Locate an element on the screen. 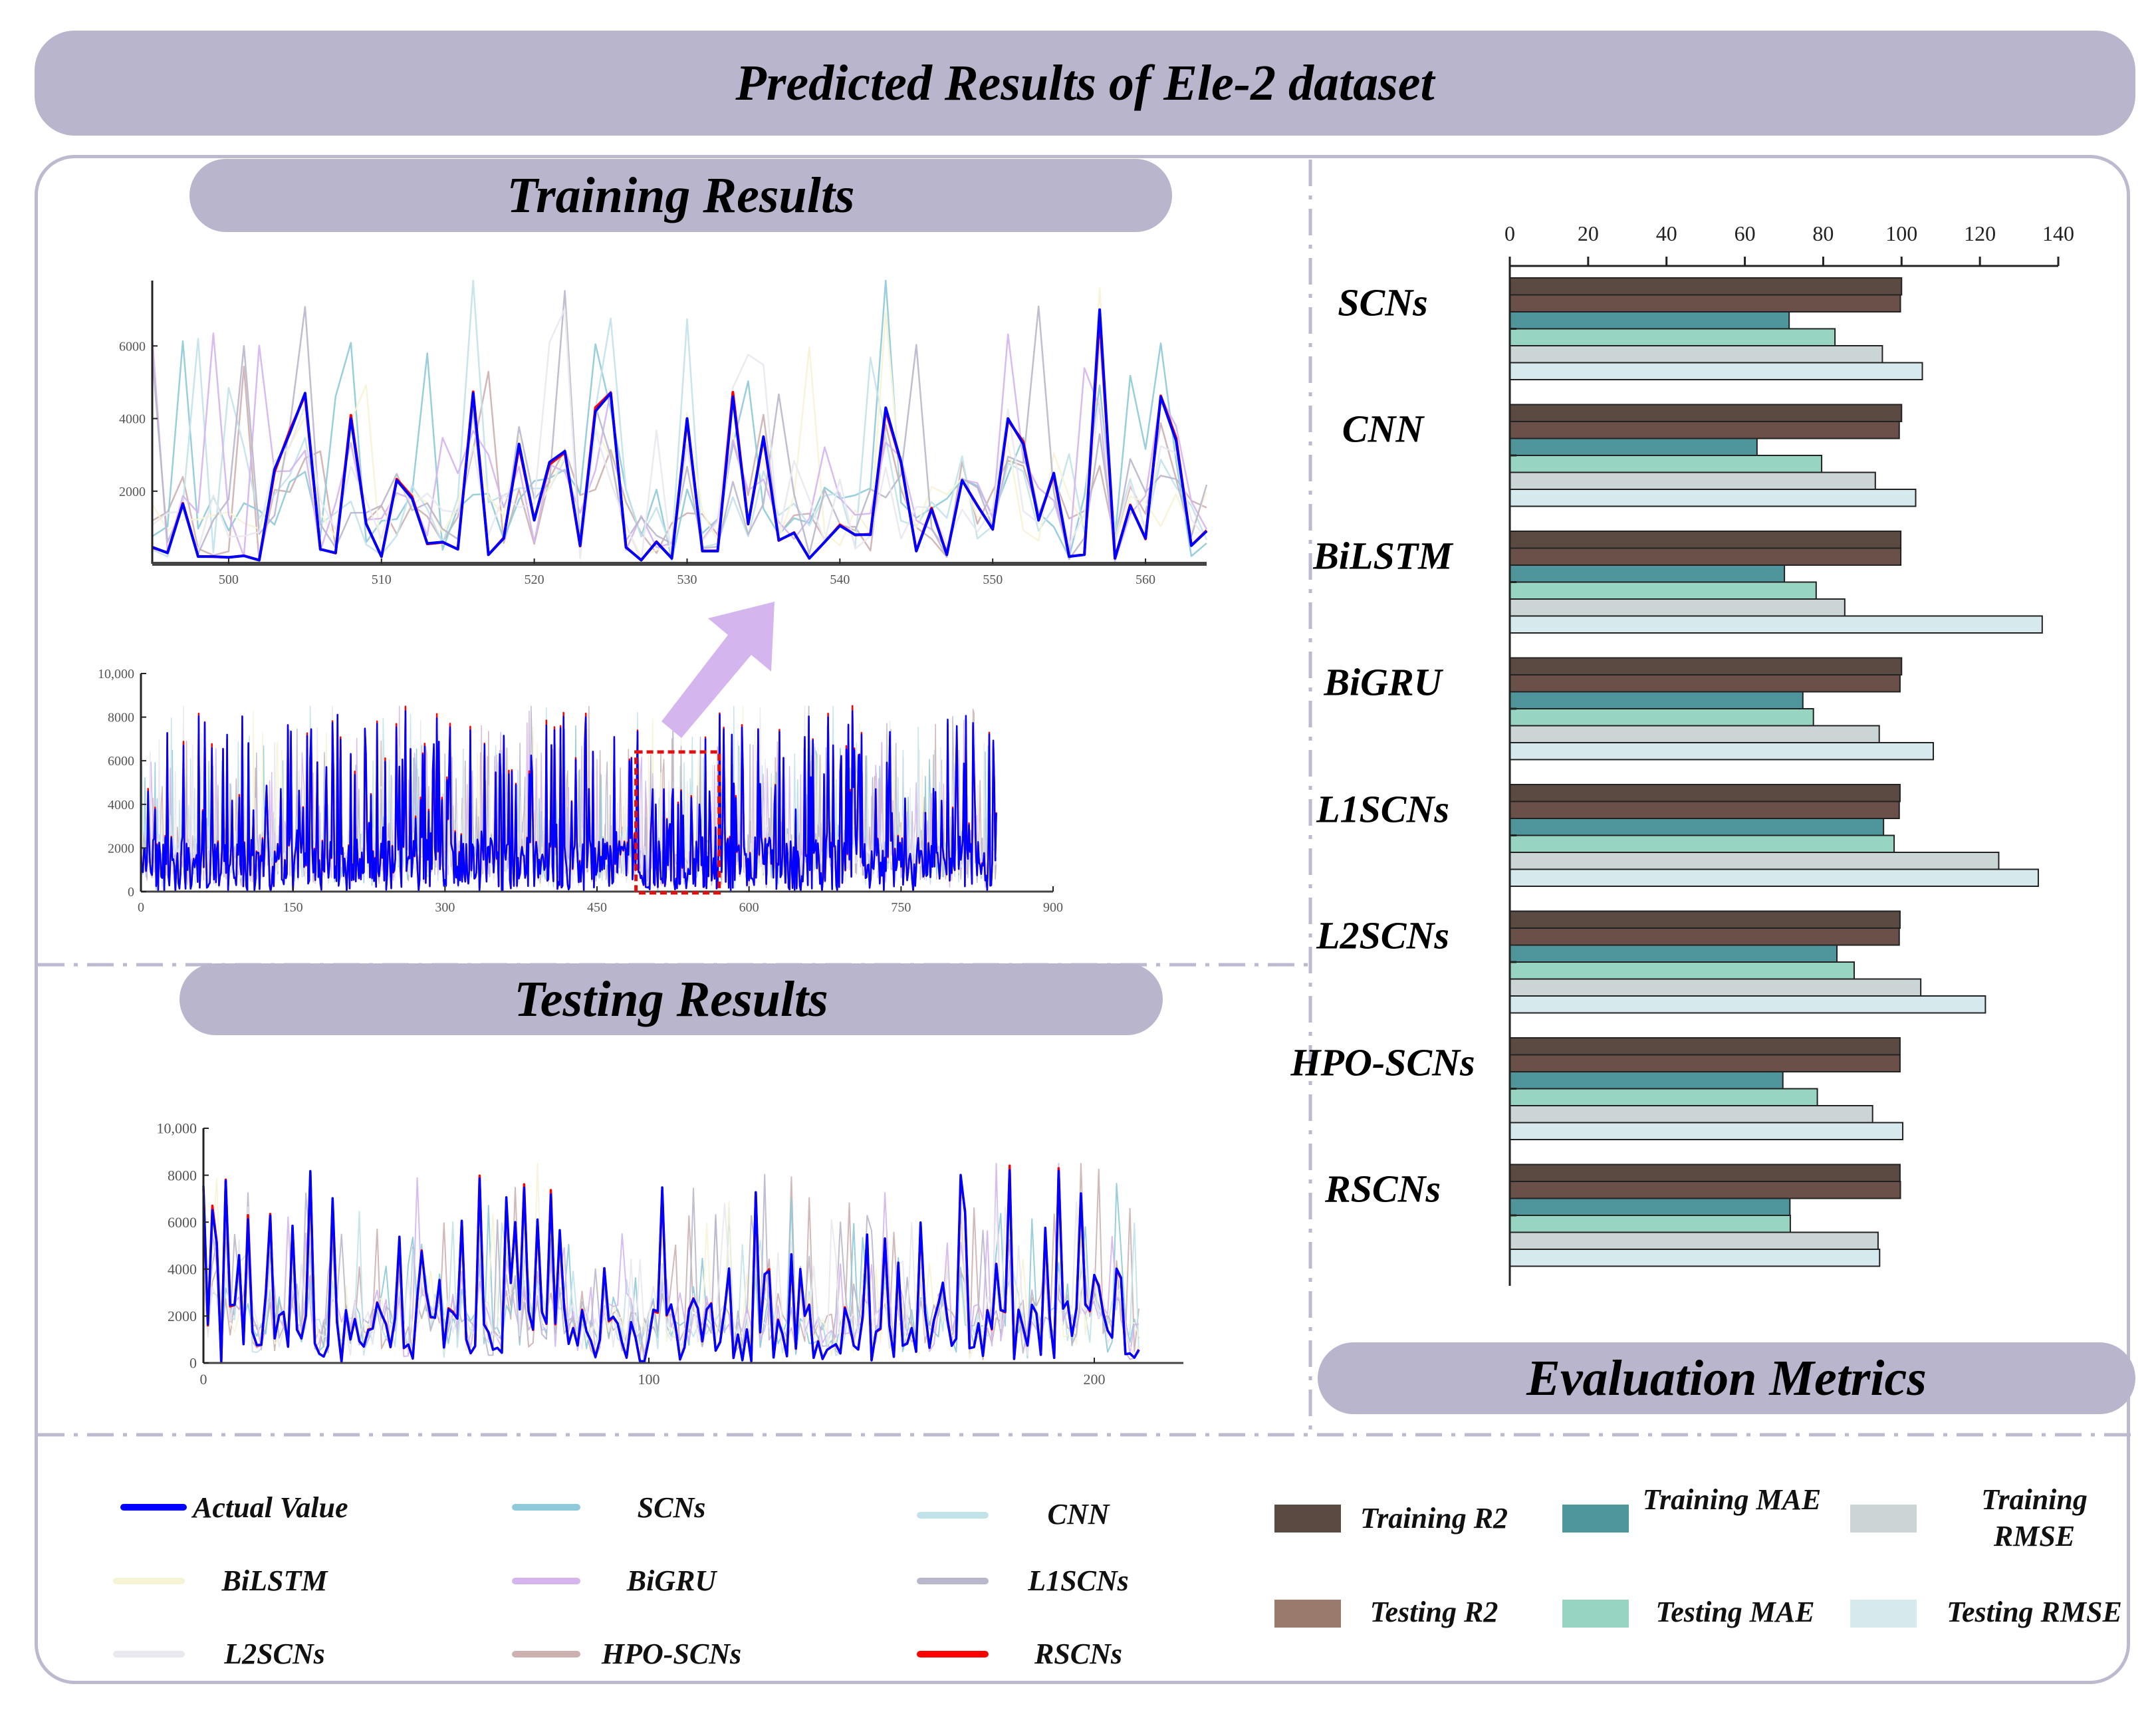 This screenshot has width=2156, height=1718. category-label: BiGRU is located at coordinates (1383, 682).